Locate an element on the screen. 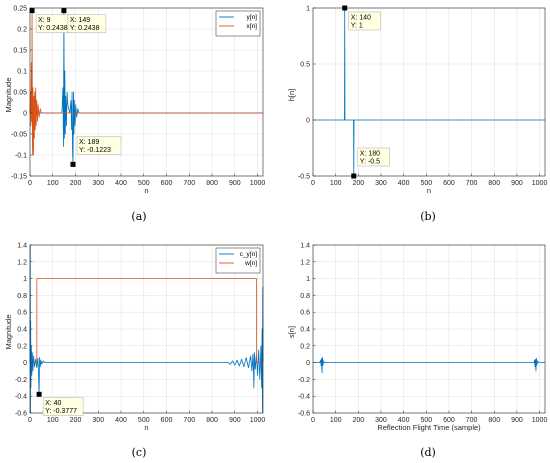 The image size is (550, 463). datatip-x: X: 180 is located at coordinates (370, 154).